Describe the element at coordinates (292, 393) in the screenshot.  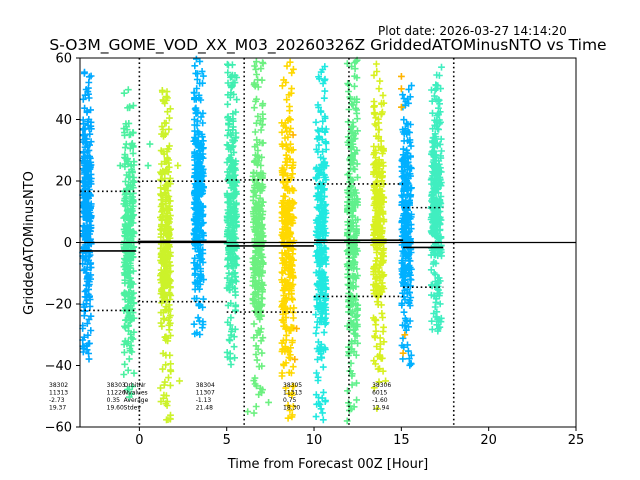
I see `stats-nvalues: 11313` at that location.